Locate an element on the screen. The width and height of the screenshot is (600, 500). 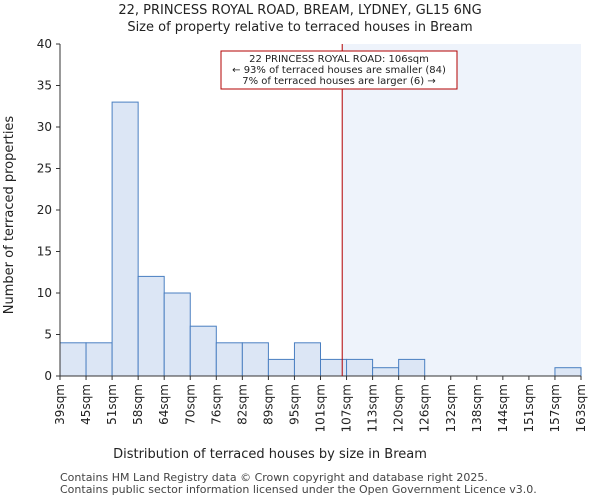
bar-51sqm is located at coordinates (125, 239).